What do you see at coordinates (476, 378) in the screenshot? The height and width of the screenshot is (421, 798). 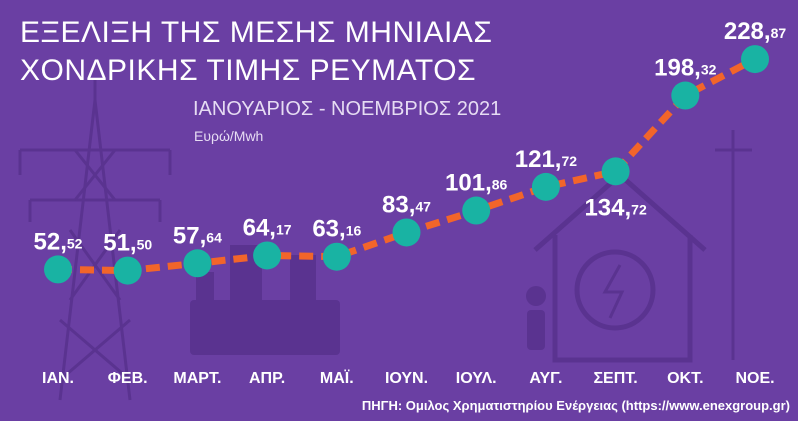 I see `x-tick-label: ΙΟΥΛ.` at bounding box center [476, 378].